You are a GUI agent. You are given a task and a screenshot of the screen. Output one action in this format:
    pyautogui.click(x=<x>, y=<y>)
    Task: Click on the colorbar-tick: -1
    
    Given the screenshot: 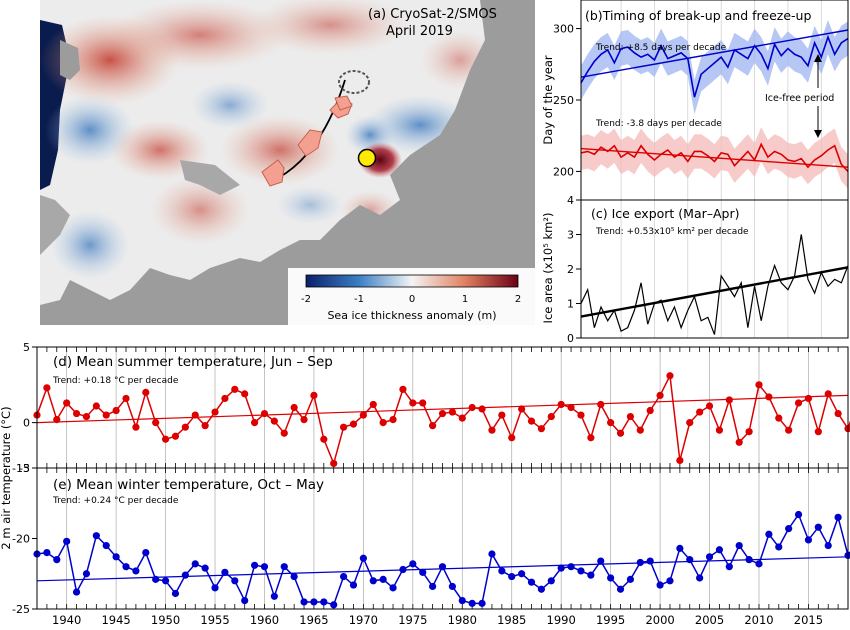 What is the action you would take?
    pyautogui.click(x=359, y=299)
    